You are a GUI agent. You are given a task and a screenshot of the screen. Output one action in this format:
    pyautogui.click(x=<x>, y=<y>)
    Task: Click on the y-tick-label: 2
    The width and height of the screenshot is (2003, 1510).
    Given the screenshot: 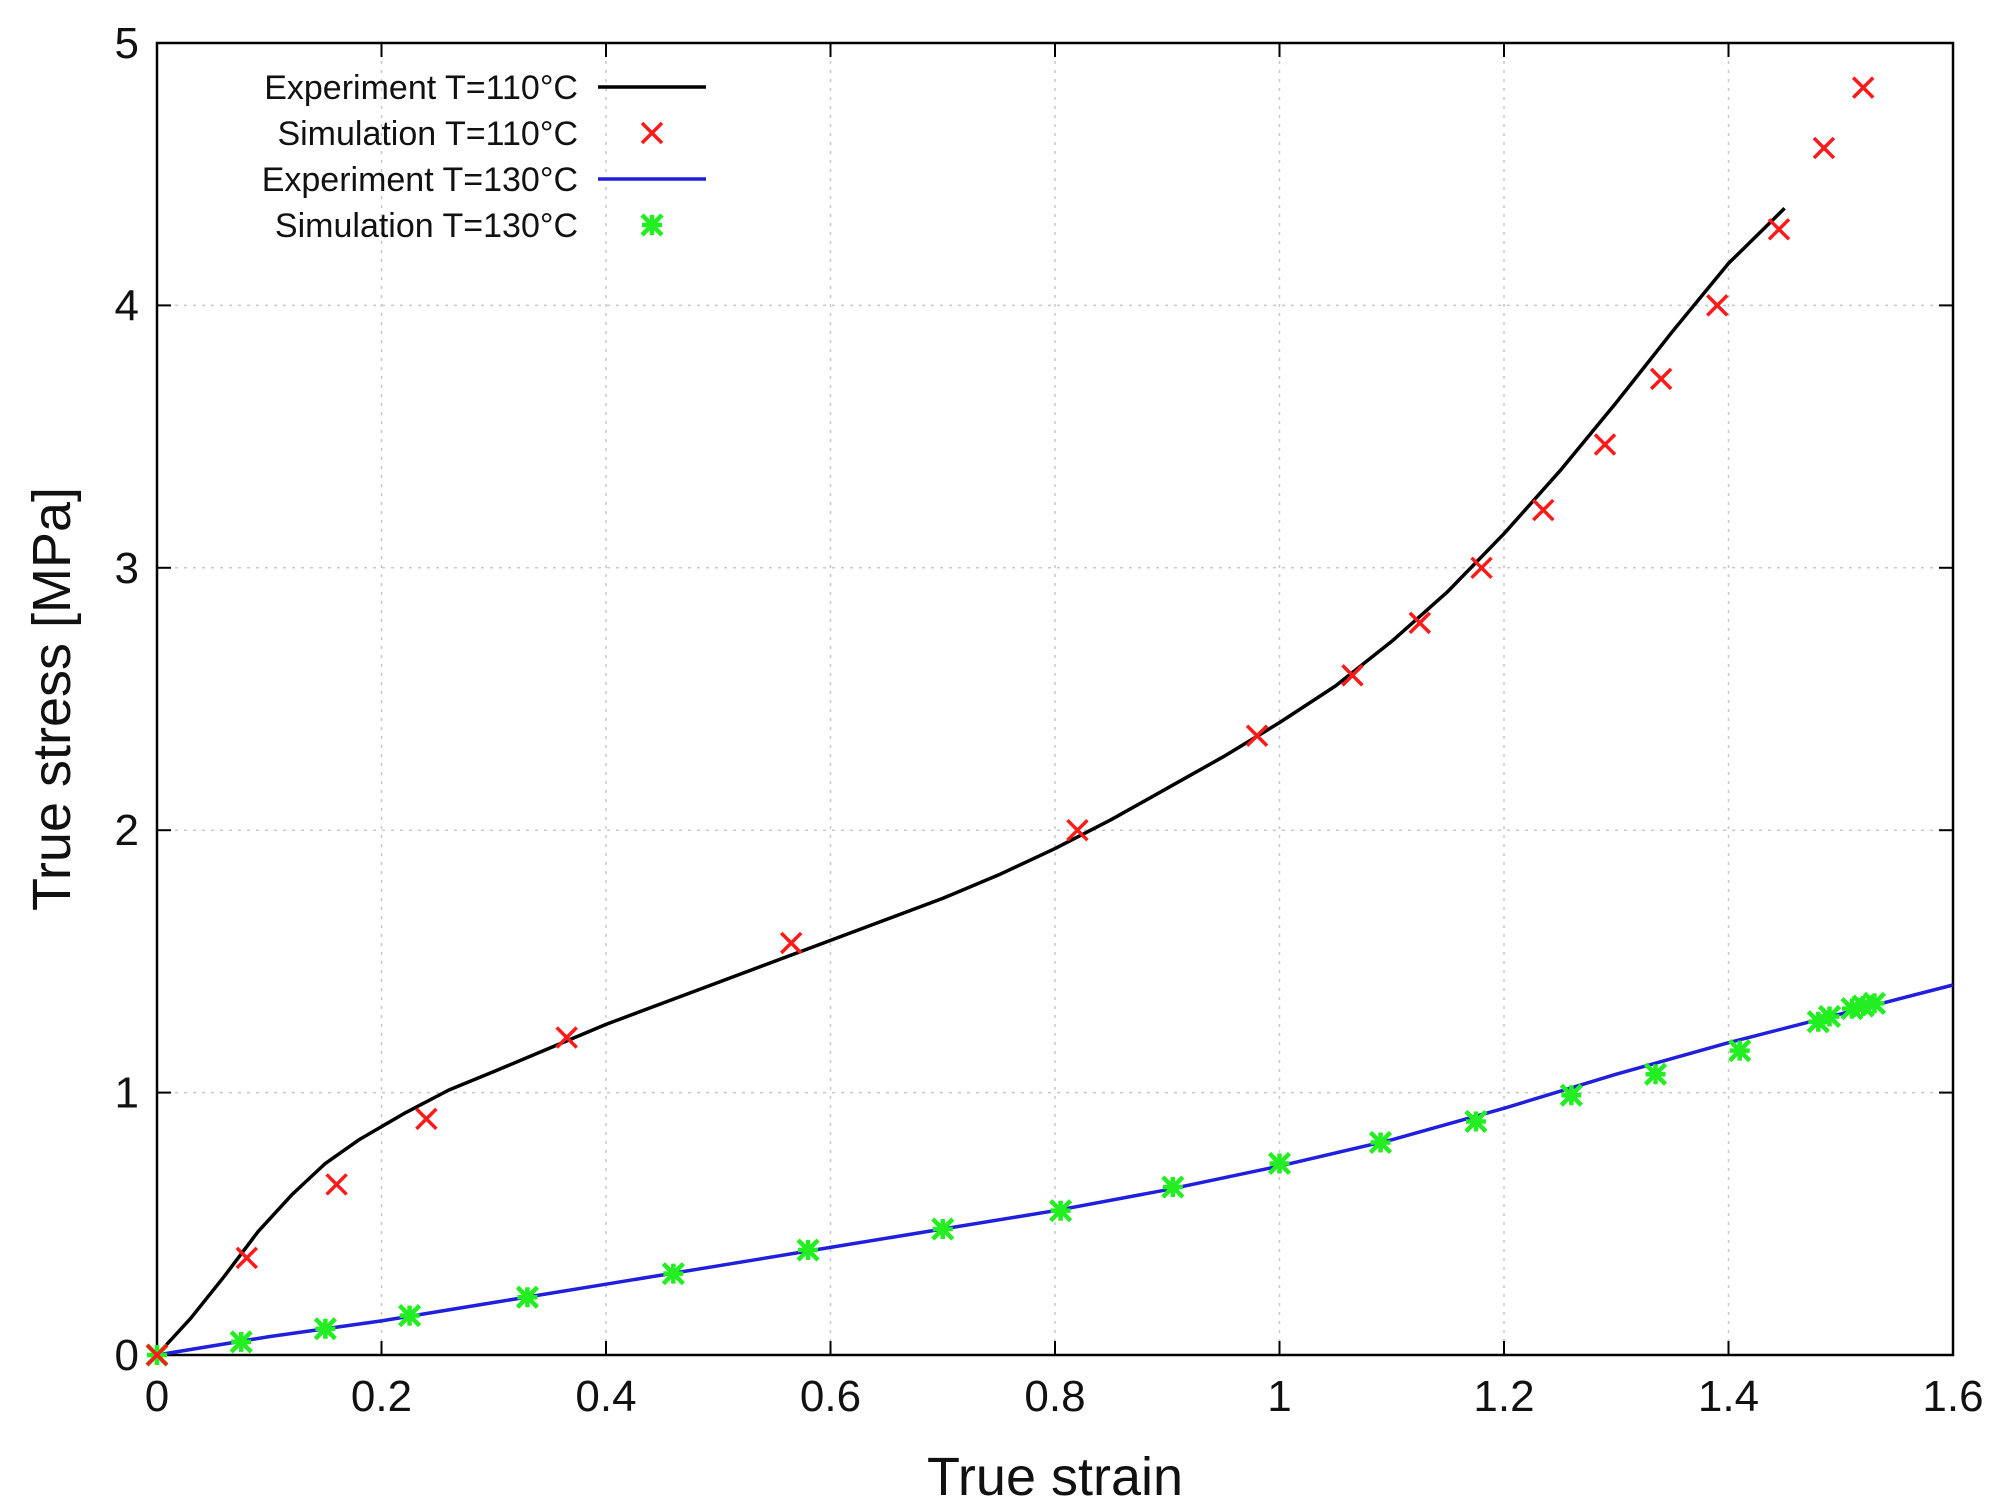 What is the action you would take?
    pyautogui.click(x=127, y=830)
    